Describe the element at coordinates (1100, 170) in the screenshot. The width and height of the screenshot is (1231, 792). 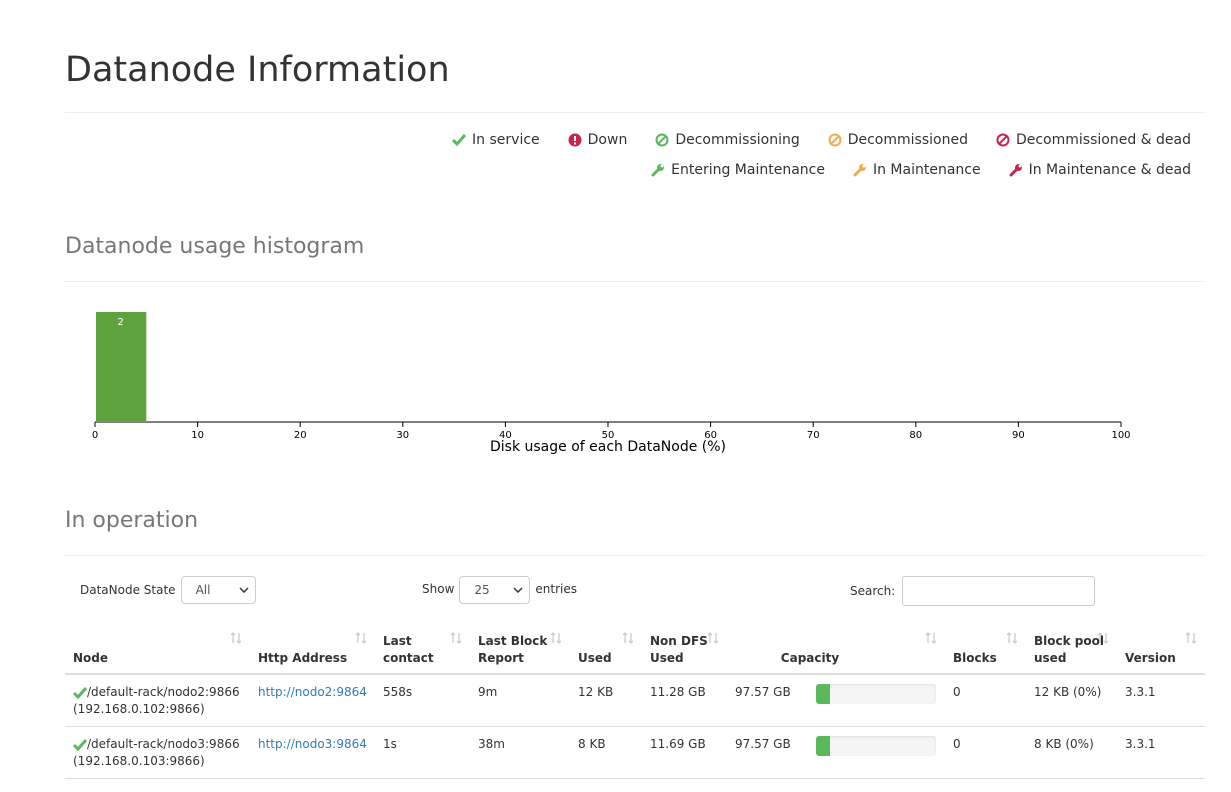
I see `legend-item: In Maintenance & dead` at that location.